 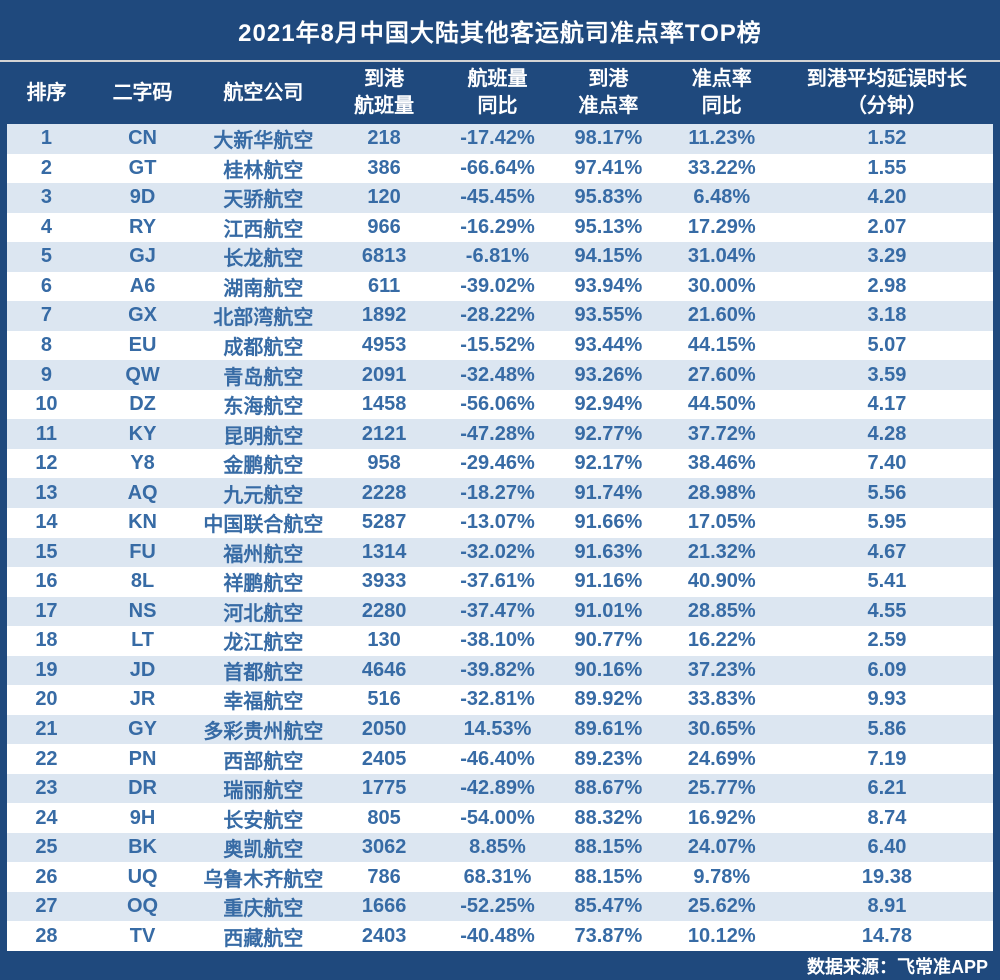 What do you see at coordinates (608, 788) in the screenshot?
I see `otp-cell: 88.67%` at bounding box center [608, 788].